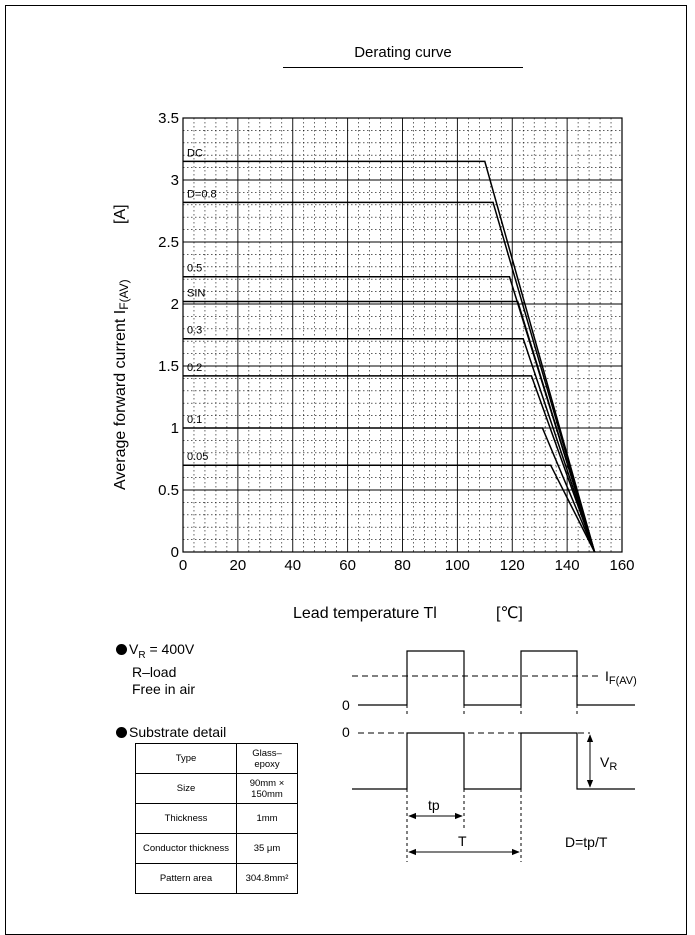  What do you see at coordinates (175, 180) in the screenshot?
I see `y-tick-label: 3` at bounding box center [175, 180].